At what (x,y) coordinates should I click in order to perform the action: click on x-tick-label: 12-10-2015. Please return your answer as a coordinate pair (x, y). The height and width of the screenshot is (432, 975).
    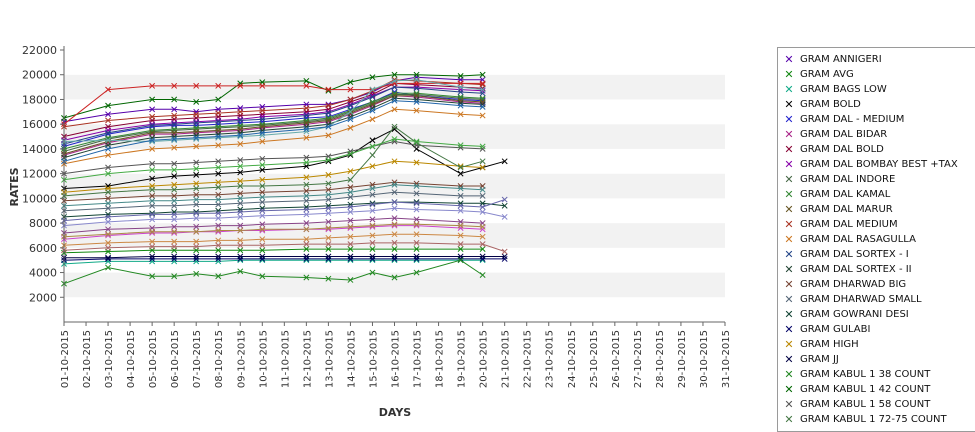
    Looking at the image, I should click on (307, 359).